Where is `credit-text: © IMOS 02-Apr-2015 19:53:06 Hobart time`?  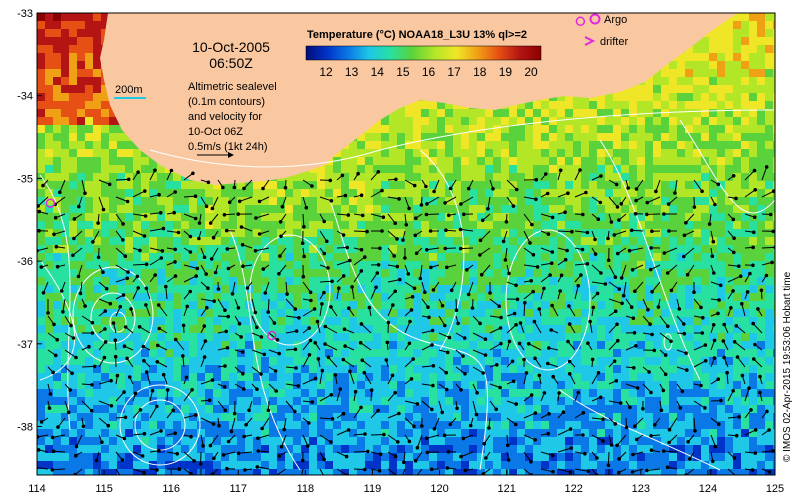
credit-text: © IMOS 02-Apr-2015 19:53:06 Hobart time is located at coordinates (787, 366).